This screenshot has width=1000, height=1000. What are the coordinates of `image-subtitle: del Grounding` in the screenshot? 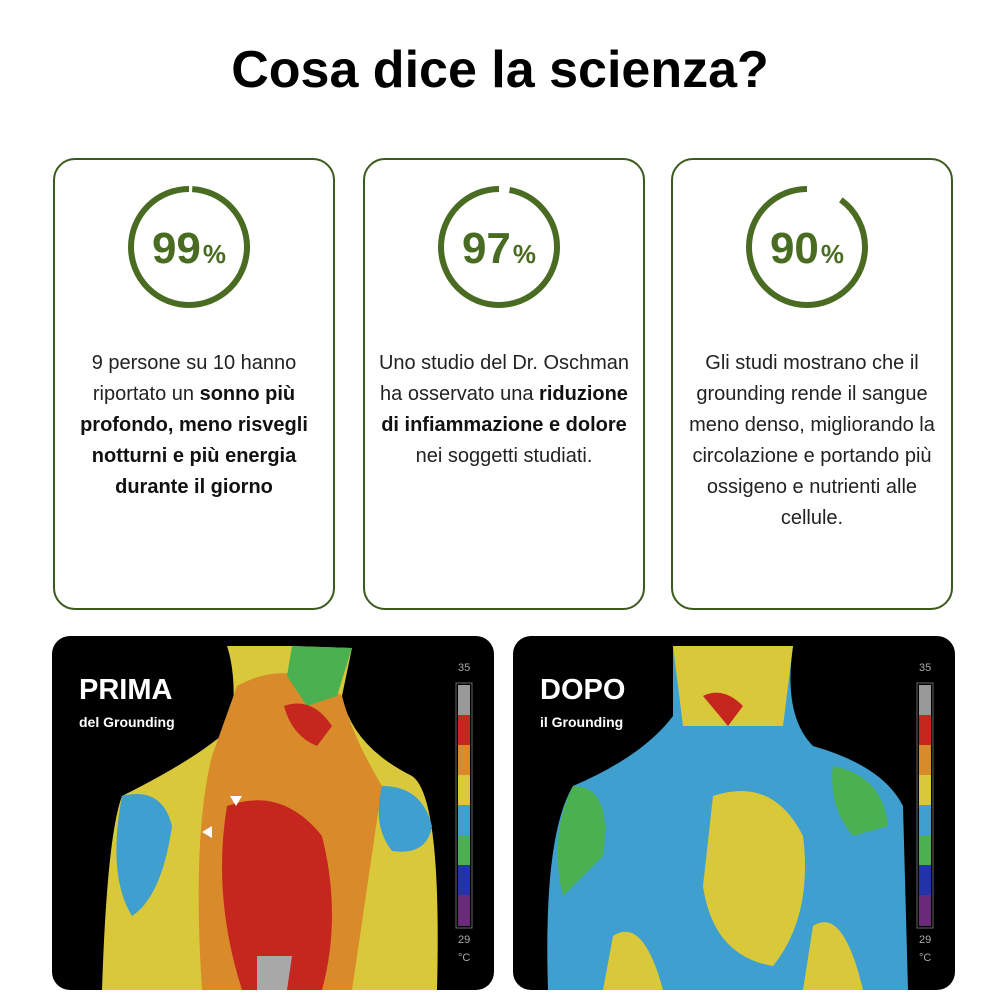 It's located at (127, 722).